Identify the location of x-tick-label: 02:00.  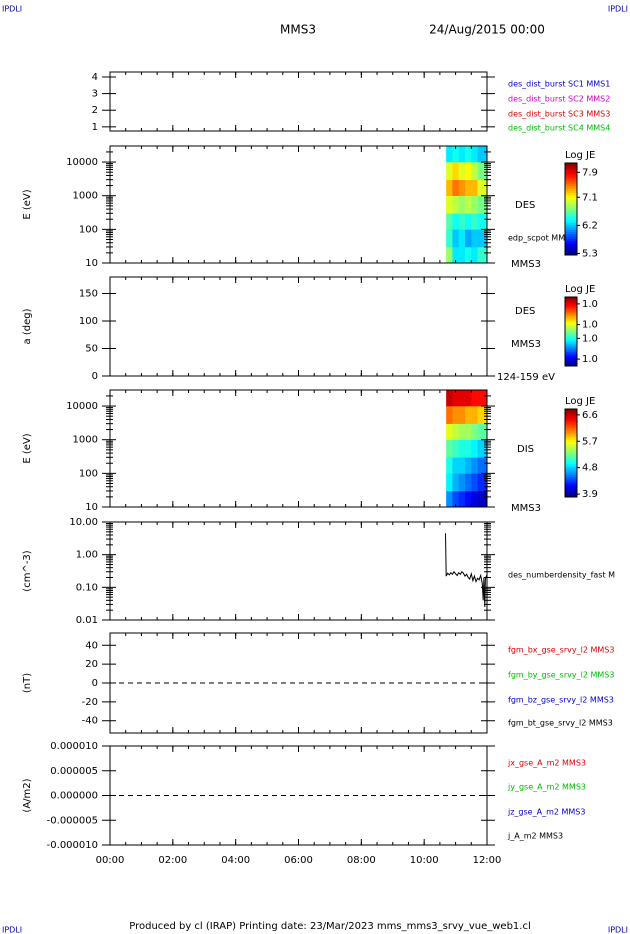
(172, 860).